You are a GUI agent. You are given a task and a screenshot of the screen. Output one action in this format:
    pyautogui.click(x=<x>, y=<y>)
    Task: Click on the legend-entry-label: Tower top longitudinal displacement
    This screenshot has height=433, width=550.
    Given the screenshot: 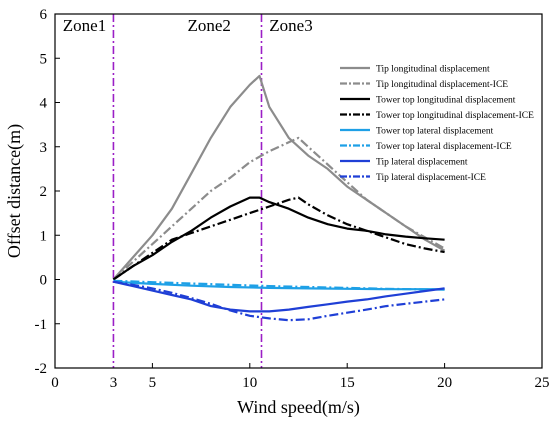 What is the action you would take?
    pyautogui.click(x=446, y=101)
    